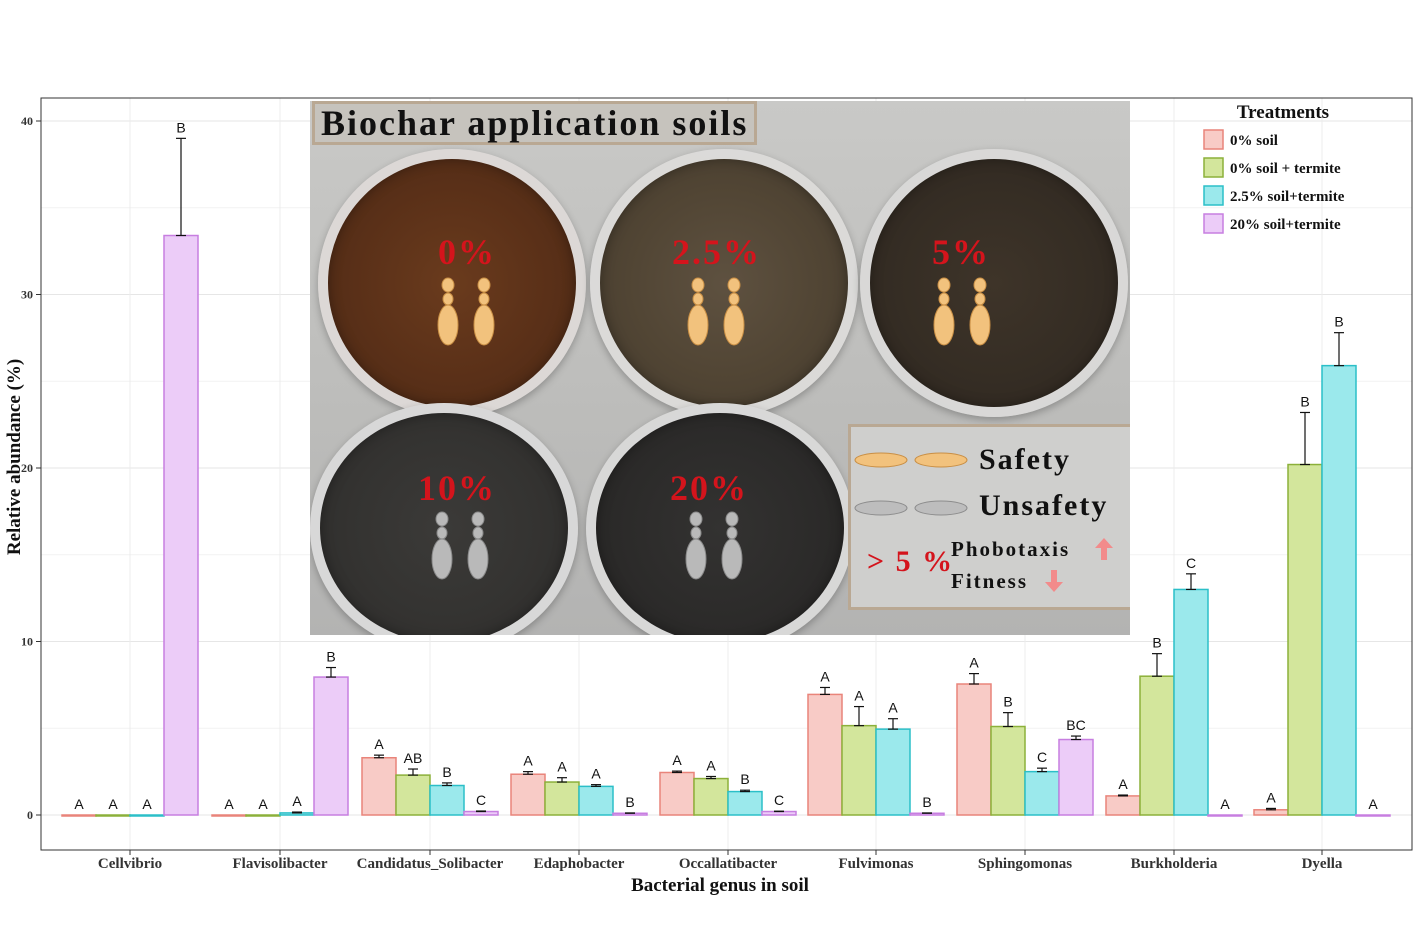 The image size is (1418, 950). What do you see at coordinates (1054, 581) in the screenshot?
I see `arrow-down-icon` at bounding box center [1054, 581].